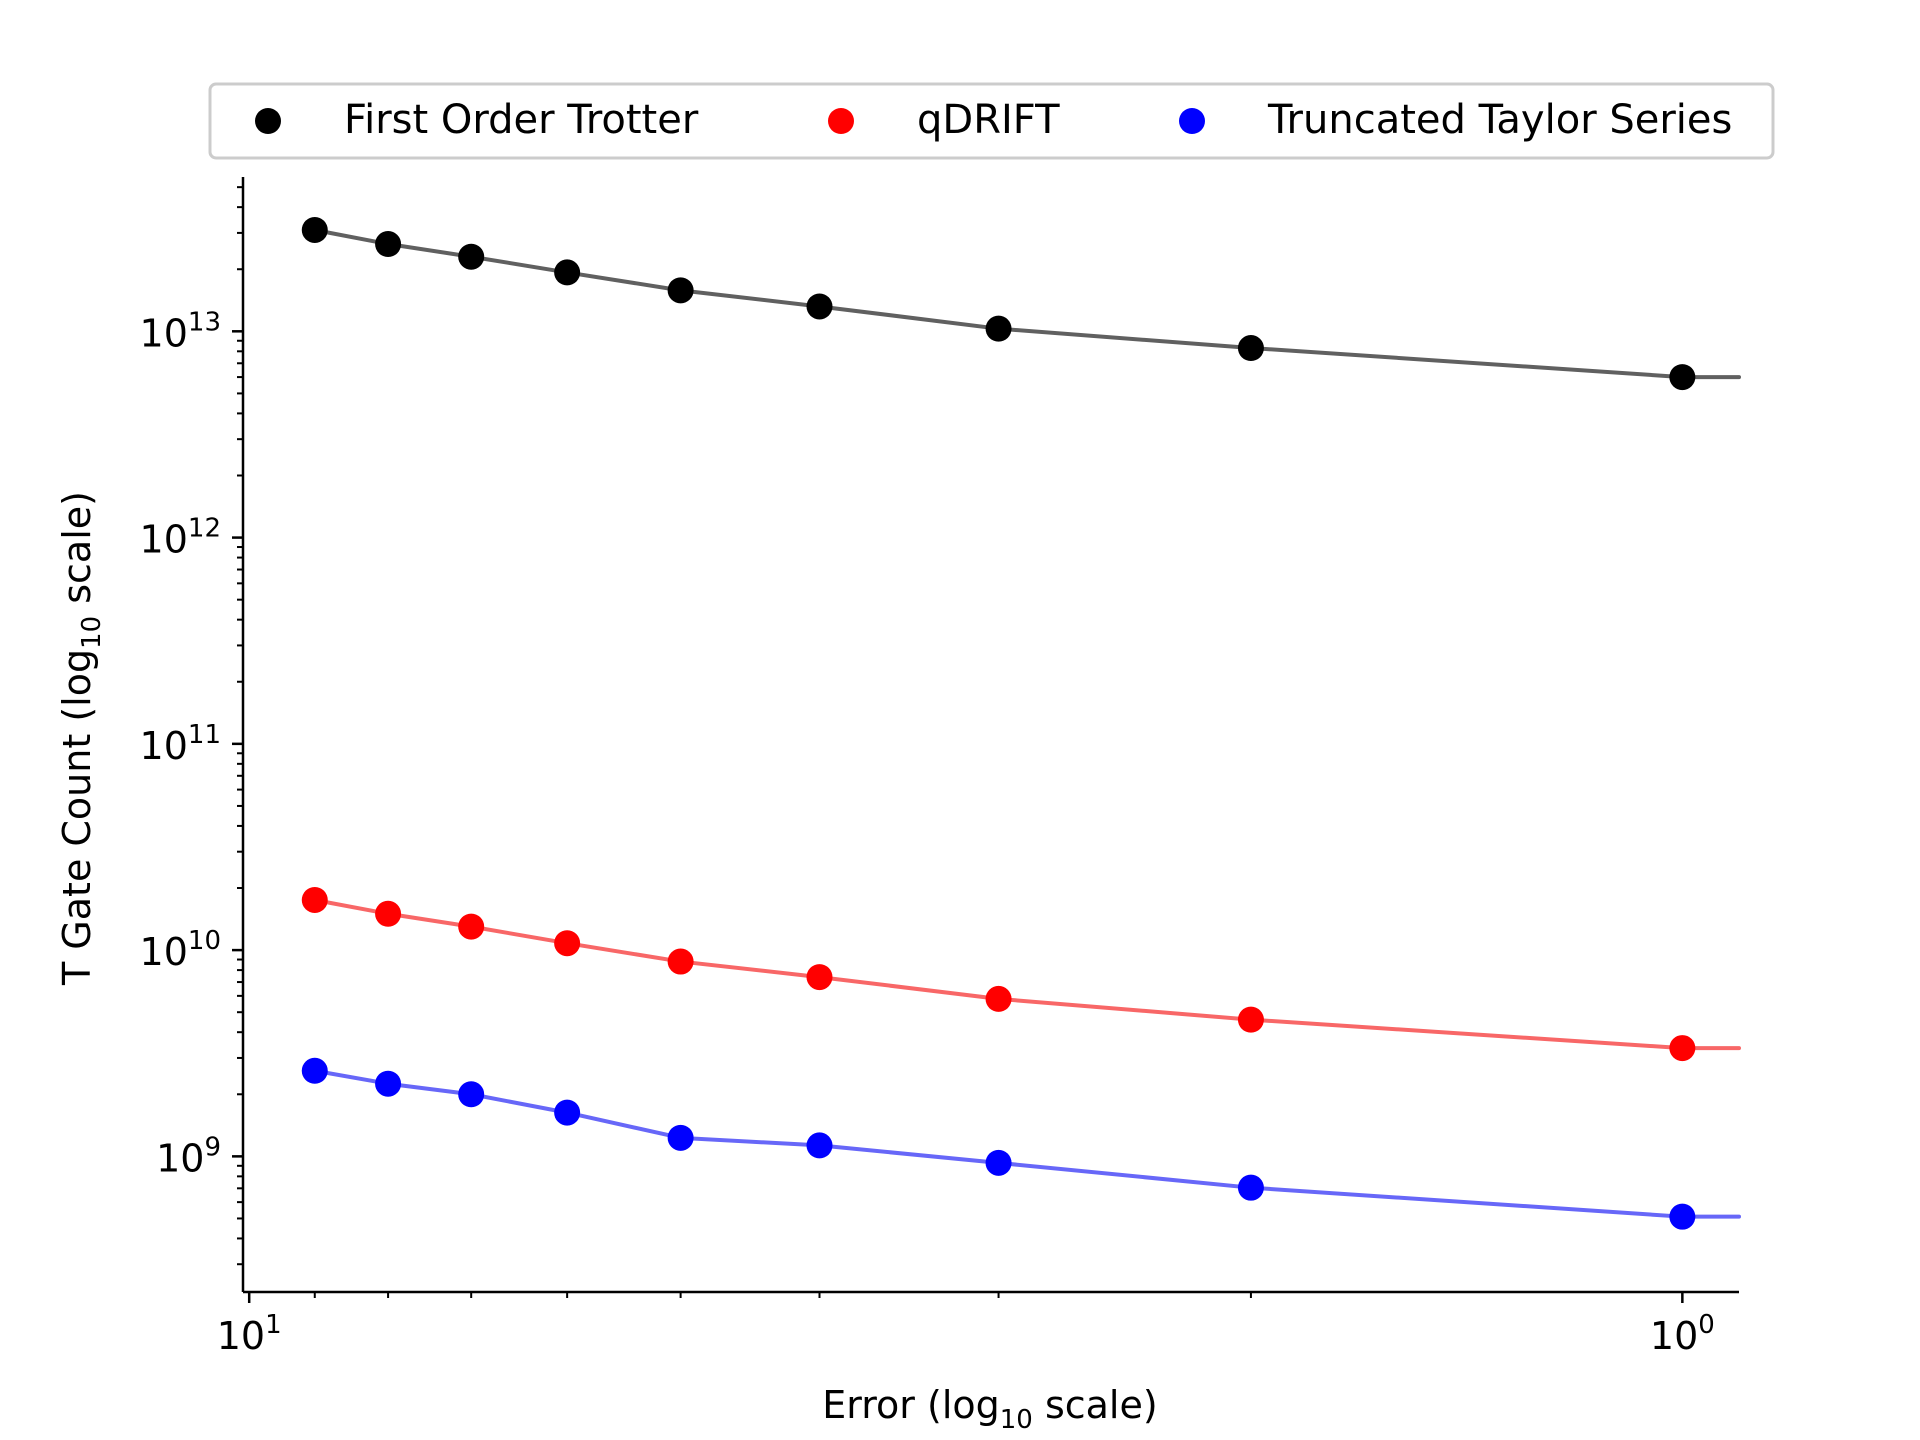  Describe the element at coordinates (521, 120) in the screenshot. I see `legend-label-first-order-trotter: First Order Trotter` at that location.